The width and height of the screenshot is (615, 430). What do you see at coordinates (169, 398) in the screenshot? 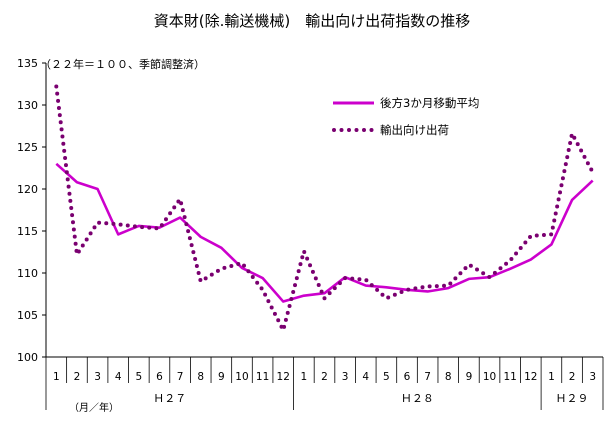
I see `year-group-label: Ｈ２７` at bounding box center [169, 398].